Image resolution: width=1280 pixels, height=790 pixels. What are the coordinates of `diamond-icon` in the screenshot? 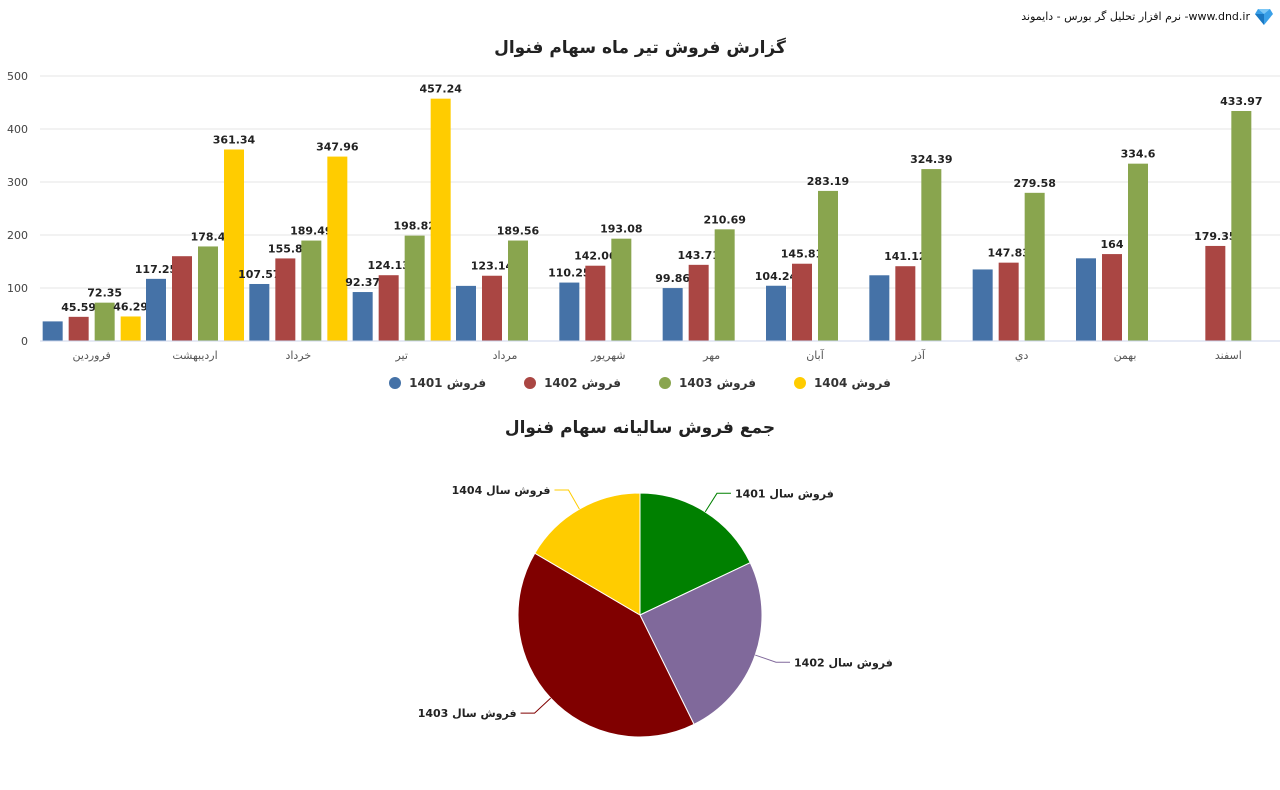 It's located at (1264, 17).